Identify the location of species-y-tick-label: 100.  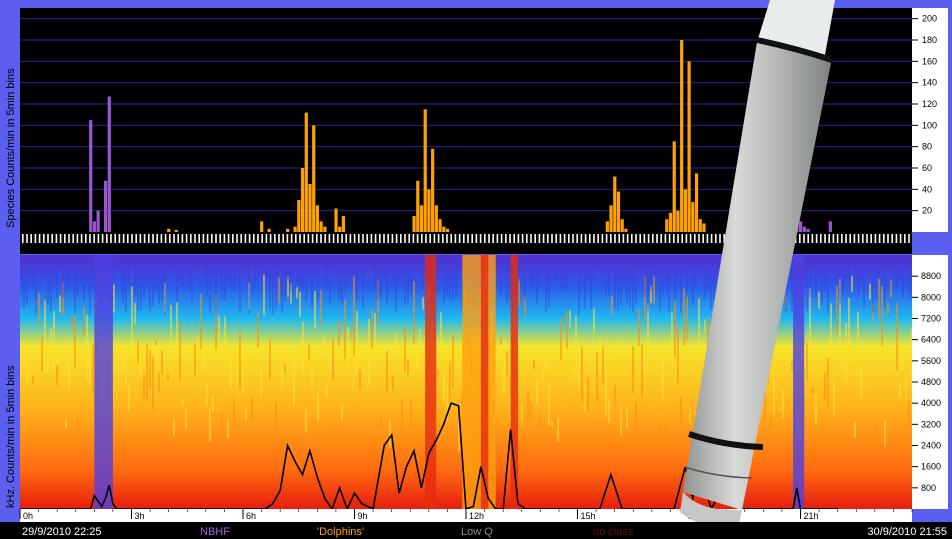
(929, 125).